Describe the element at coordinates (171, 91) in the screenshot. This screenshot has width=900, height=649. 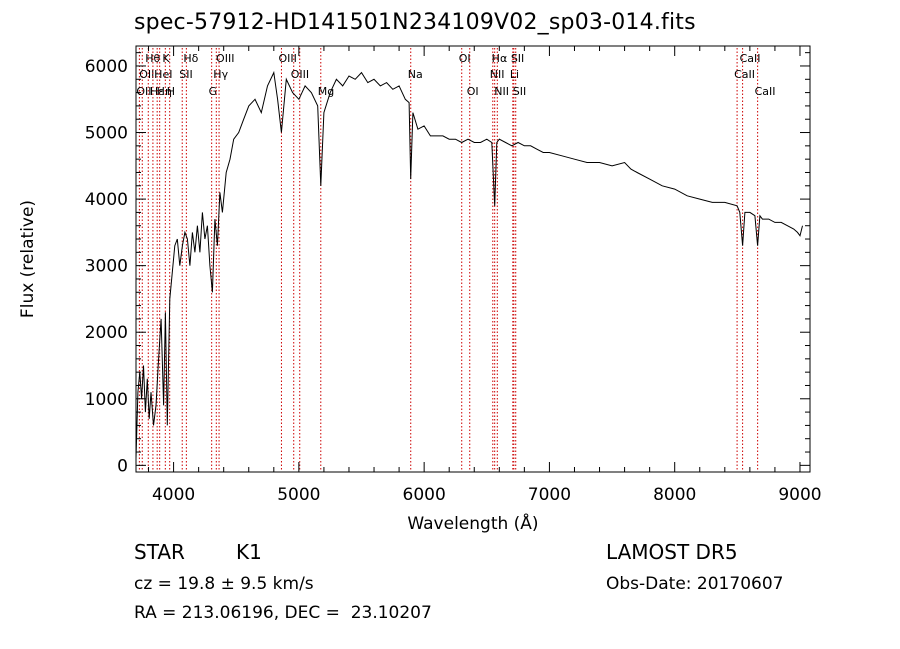
I see `line-marker-label: H` at that location.